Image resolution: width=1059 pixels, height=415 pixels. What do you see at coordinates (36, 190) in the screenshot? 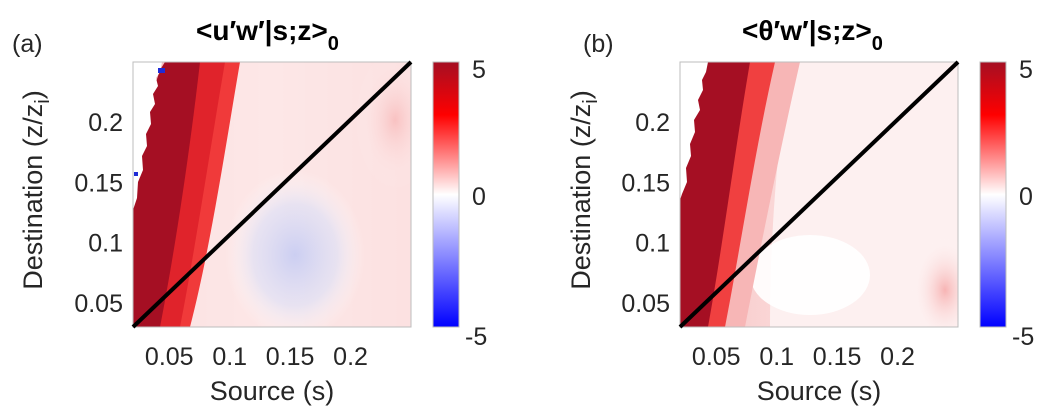
I see `y-axis-label-a: Destination (z/zi)` at bounding box center [36, 190].